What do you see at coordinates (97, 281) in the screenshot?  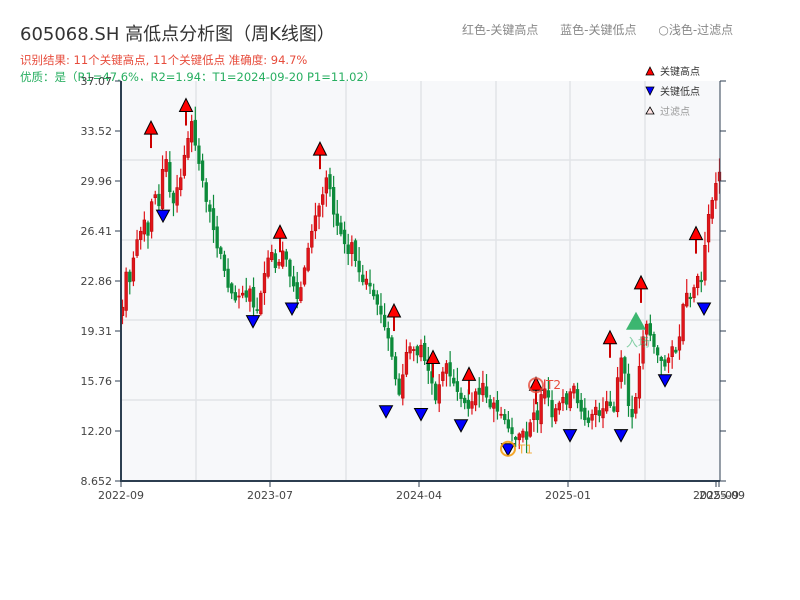 I see `y-tick-label: 22.86` at bounding box center [97, 281].